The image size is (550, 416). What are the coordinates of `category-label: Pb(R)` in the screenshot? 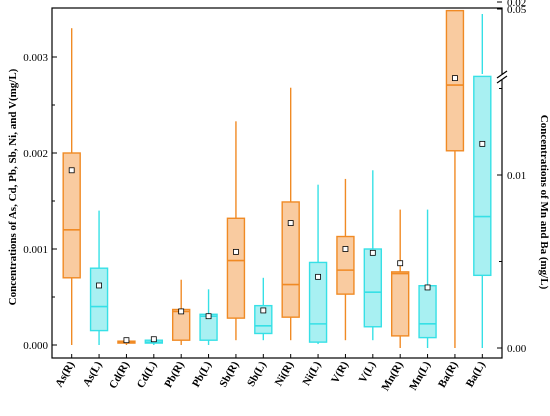 It's located at (174, 374).